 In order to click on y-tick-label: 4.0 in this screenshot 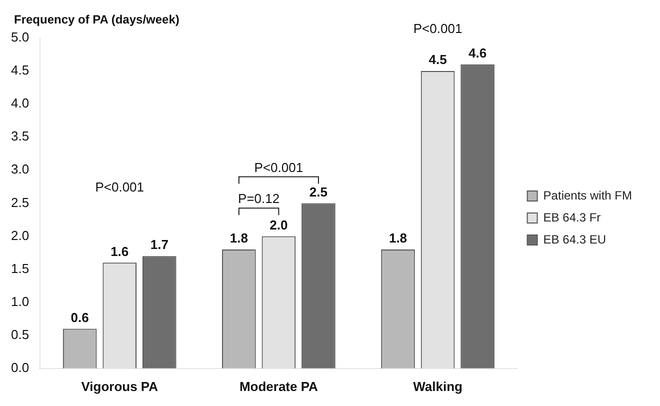, I will do `click(20, 103)`.